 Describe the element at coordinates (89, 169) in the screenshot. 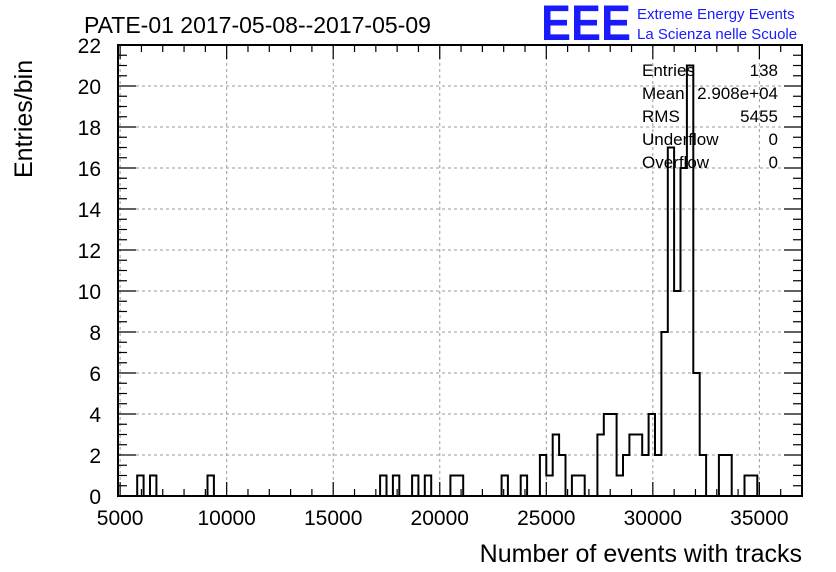

I see `y-tick-label: 16` at that location.